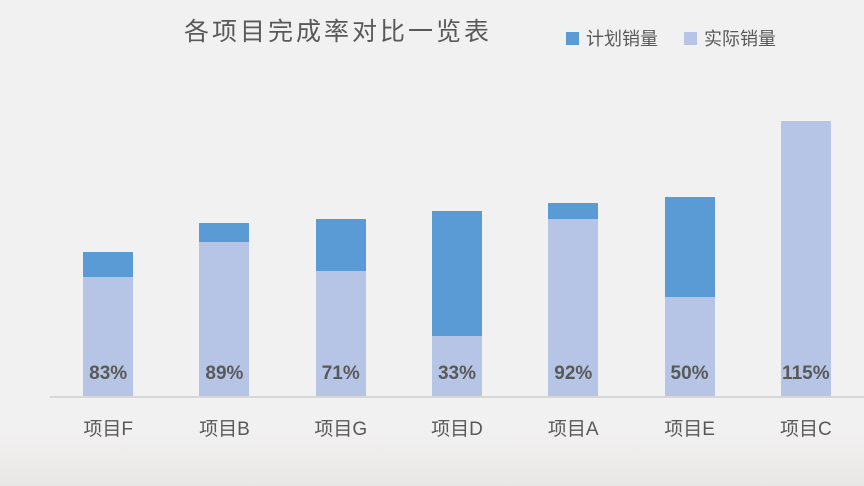 The width and height of the screenshot is (864, 486). What do you see at coordinates (224, 232) in the screenshot?
I see `segment-planned-项目B` at bounding box center [224, 232].